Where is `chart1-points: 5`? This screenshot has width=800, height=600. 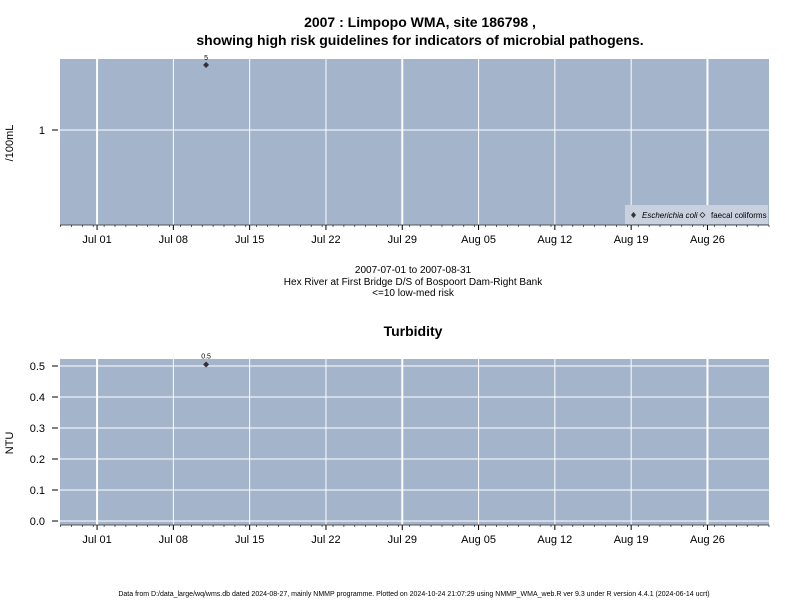
chart1-points: 5 is located at coordinates (206, 61).